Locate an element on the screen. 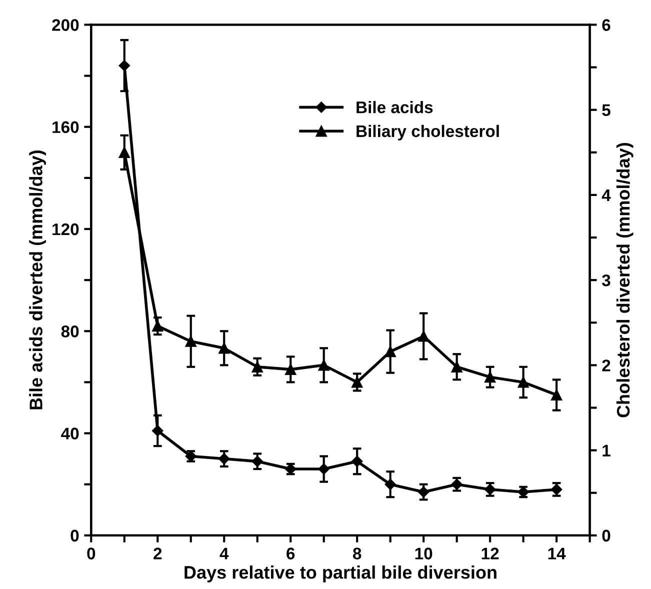 The image size is (651, 589). x-tick-label: 12 is located at coordinates (490, 554).